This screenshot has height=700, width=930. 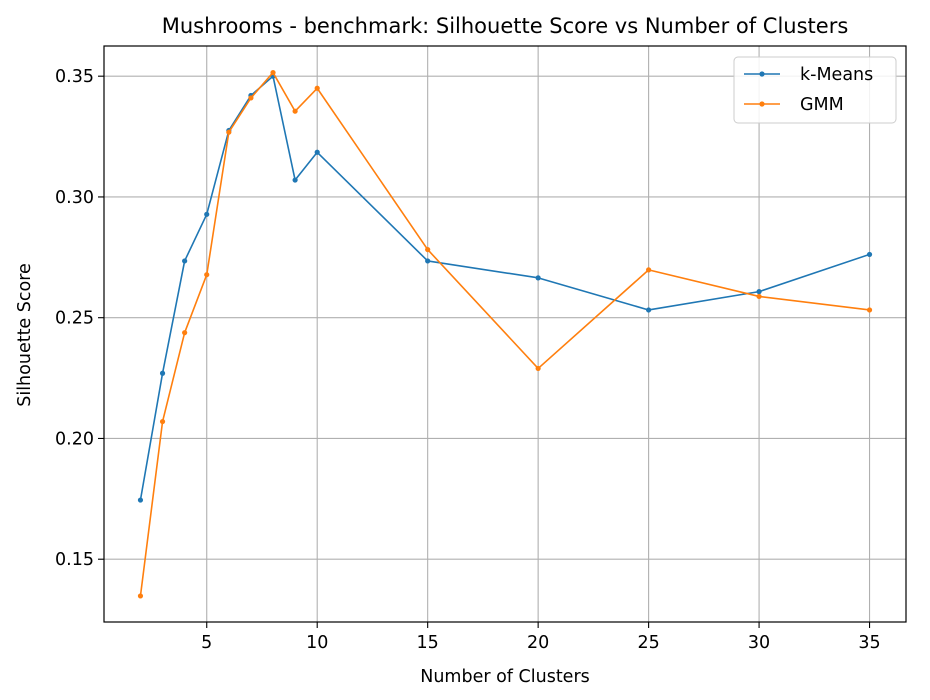 I want to click on x-tick-label: 30, so click(x=759, y=643).